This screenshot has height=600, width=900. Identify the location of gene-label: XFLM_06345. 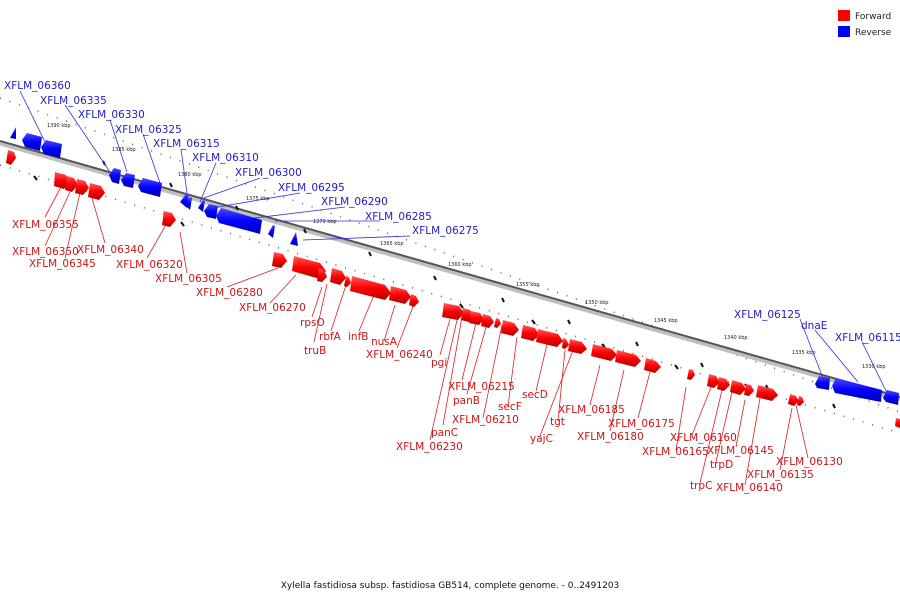
(62, 264).